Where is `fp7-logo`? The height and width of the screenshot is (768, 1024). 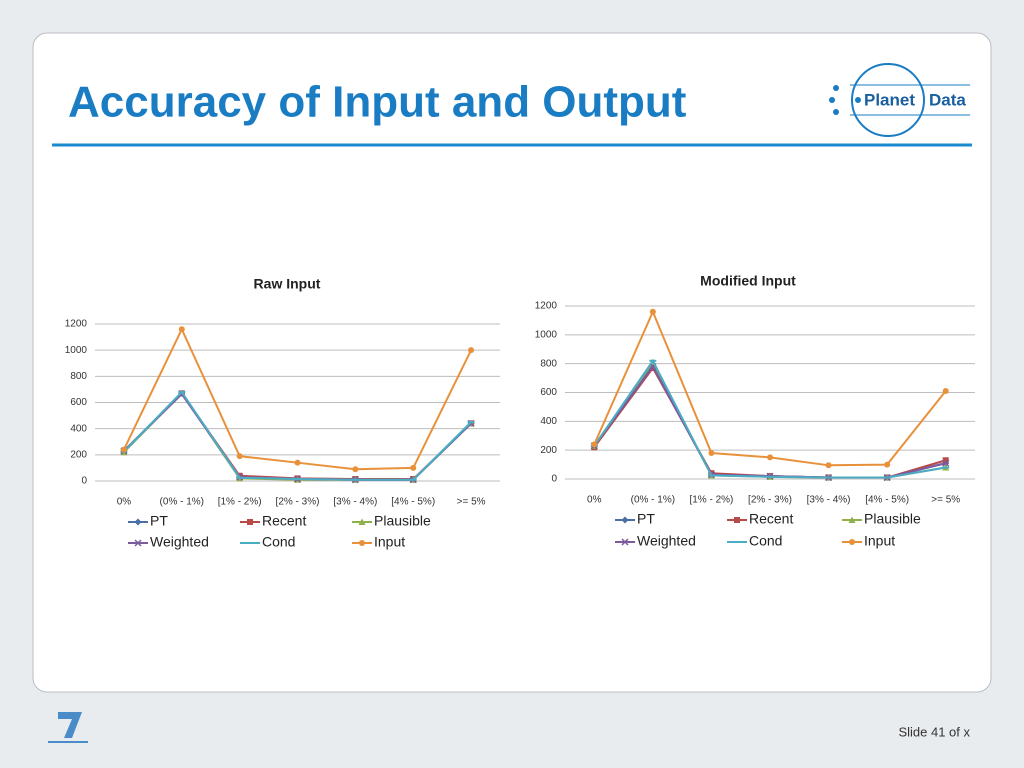 fp7-logo is located at coordinates (68, 727).